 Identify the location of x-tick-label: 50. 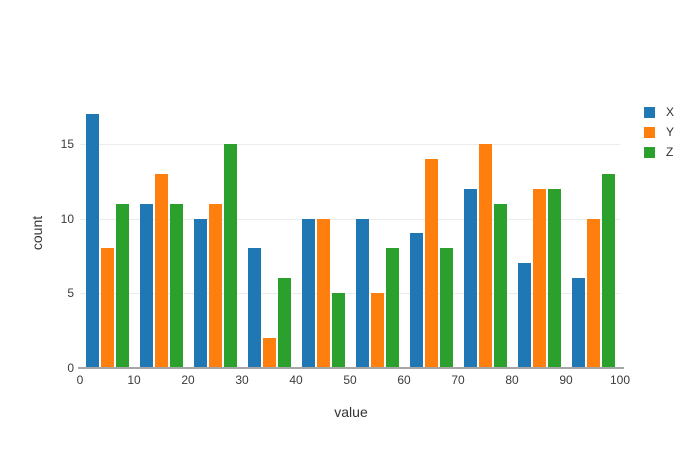
(350, 380).